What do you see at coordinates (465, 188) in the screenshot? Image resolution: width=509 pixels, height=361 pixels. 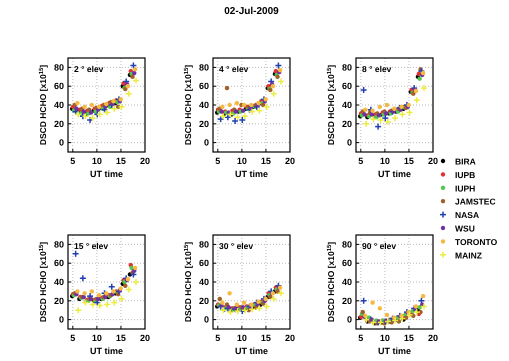 I see `legend-label: IUPH` at bounding box center [465, 188].